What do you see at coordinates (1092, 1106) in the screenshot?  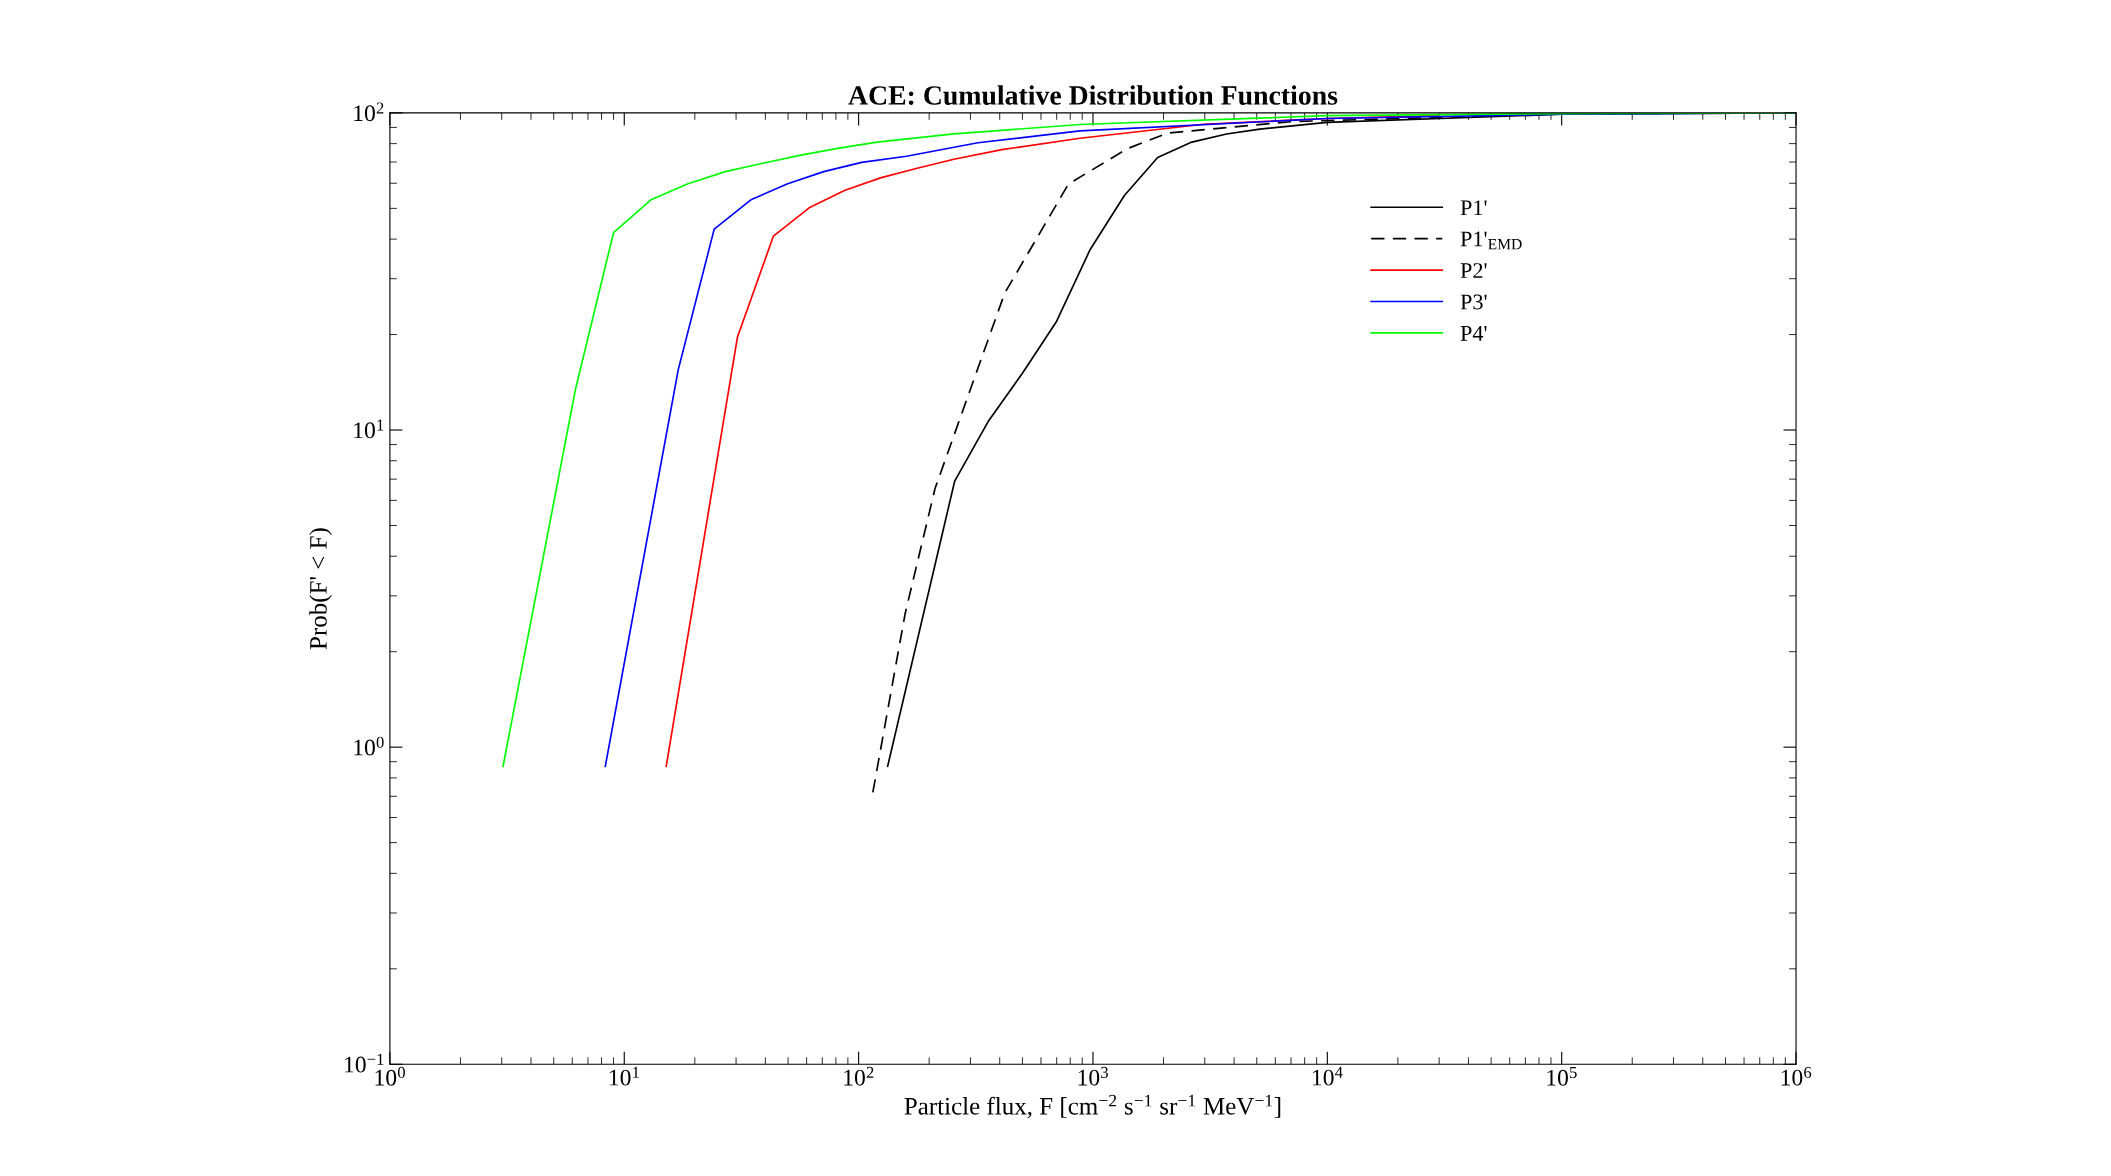 I see `text: Particle flux, F [cm$^{−2}$ s$^{−1}$ sr$^{−1}$ MeV$^{−1}$]` at bounding box center [1092, 1106].